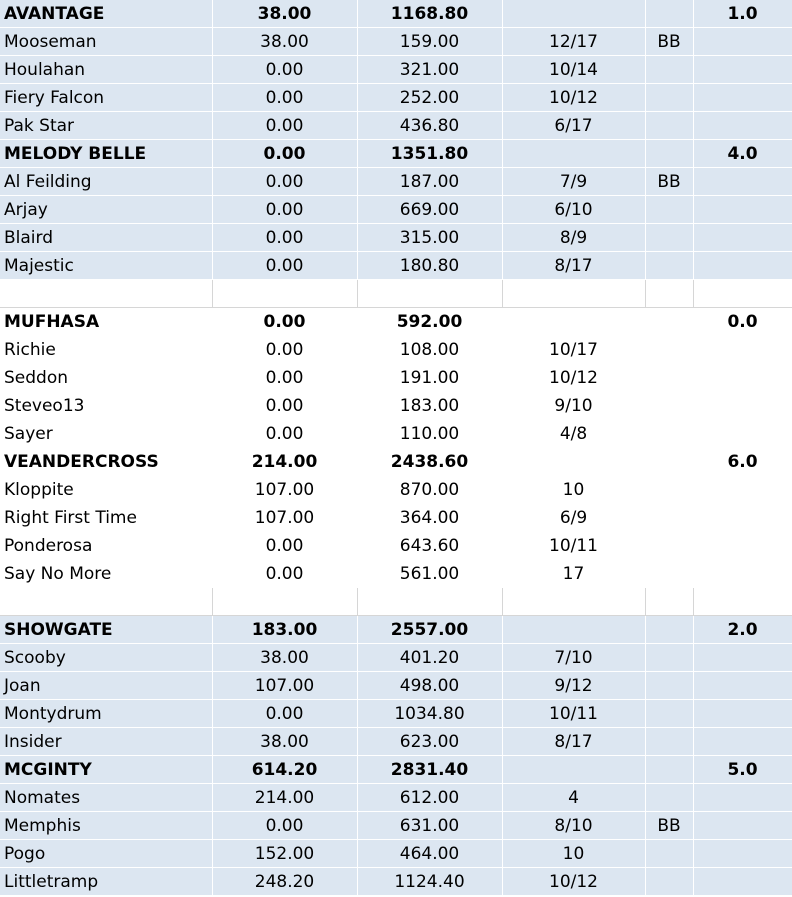  I want to click on player-col-a-cell: 214.00, so click(285, 797).